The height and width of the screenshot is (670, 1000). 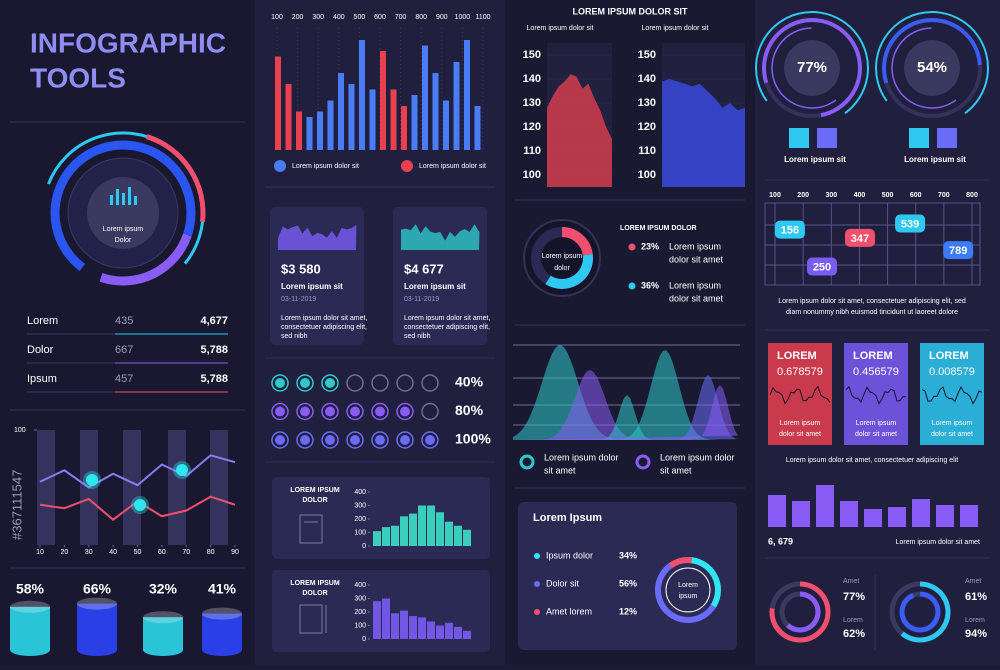 I want to click on point, so click(x=958, y=250).